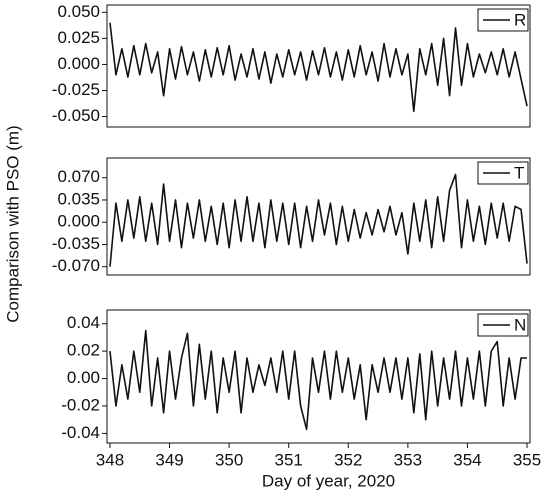 The width and height of the screenshot is (550, 497). What do you see at coordinates (83, 322) in the screenshot?
I see `y-tick-label: 0.04` at bounding box center [83, 322].